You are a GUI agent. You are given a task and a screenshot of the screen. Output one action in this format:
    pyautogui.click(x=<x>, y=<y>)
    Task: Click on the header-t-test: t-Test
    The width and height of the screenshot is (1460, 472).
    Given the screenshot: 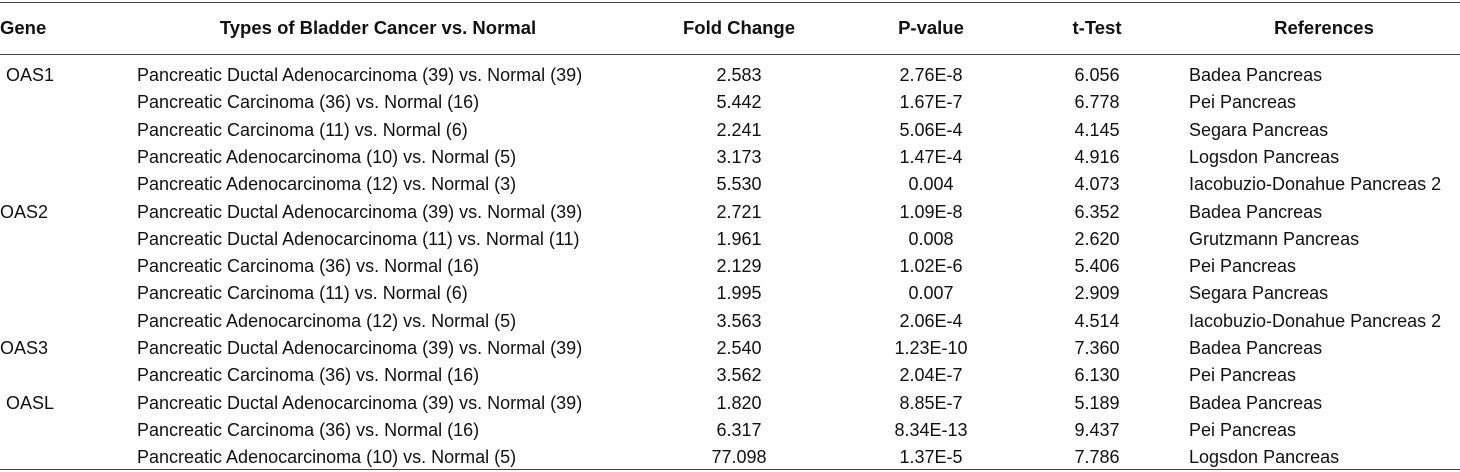 What is the action you would take?
    pyautogui.click(x=1097, y=27)
    